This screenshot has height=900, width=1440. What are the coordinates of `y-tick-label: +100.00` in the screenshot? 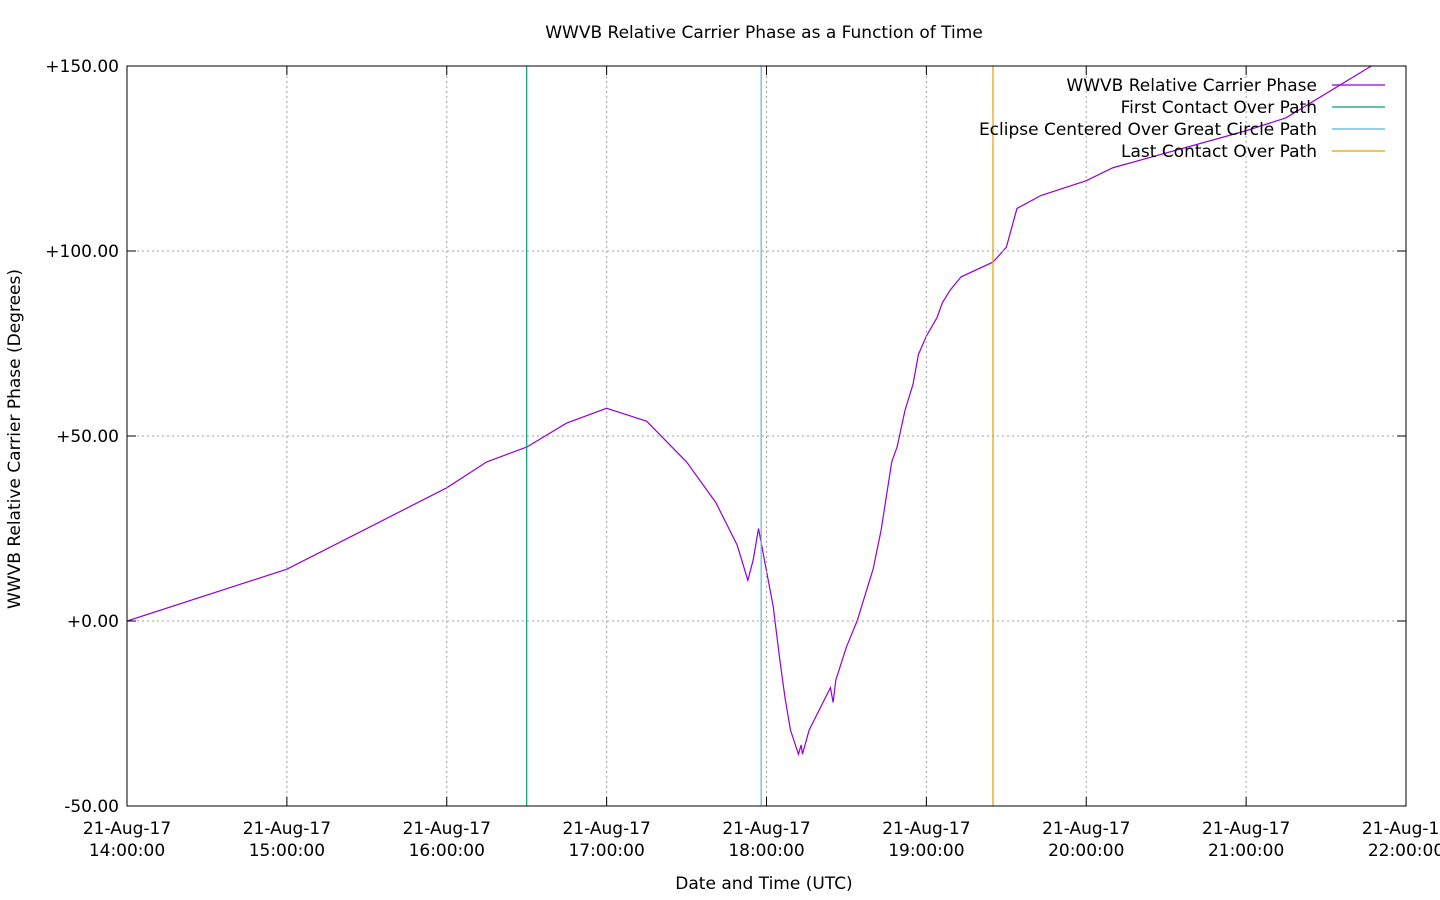 It's located at (82, 252).